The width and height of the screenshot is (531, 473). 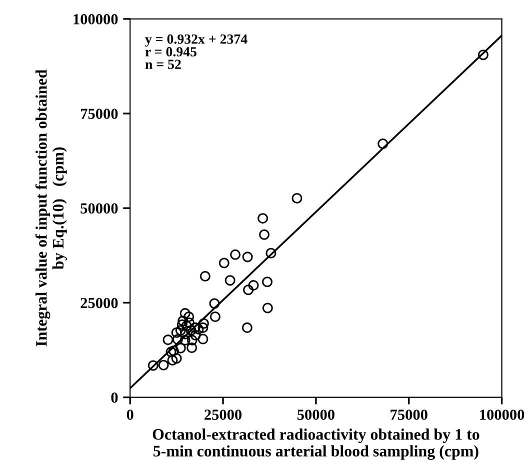 I want to click on x-tick-label: 0, so click(x=130, y=415).